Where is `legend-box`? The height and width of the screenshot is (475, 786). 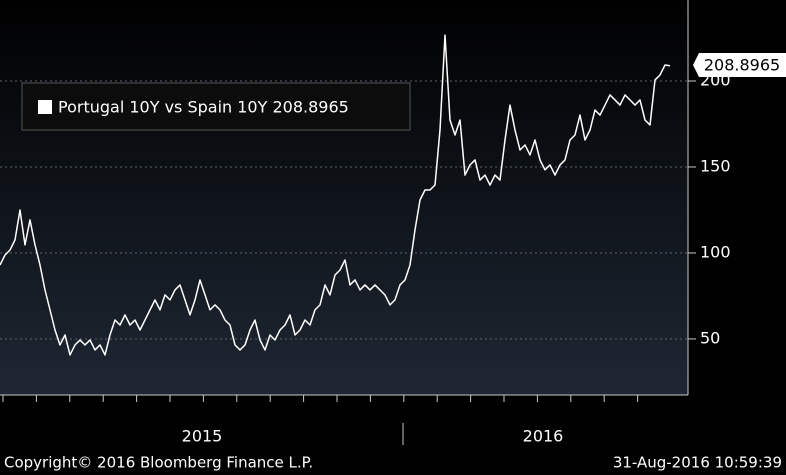 legend-box is located at coordinates (216, 106).